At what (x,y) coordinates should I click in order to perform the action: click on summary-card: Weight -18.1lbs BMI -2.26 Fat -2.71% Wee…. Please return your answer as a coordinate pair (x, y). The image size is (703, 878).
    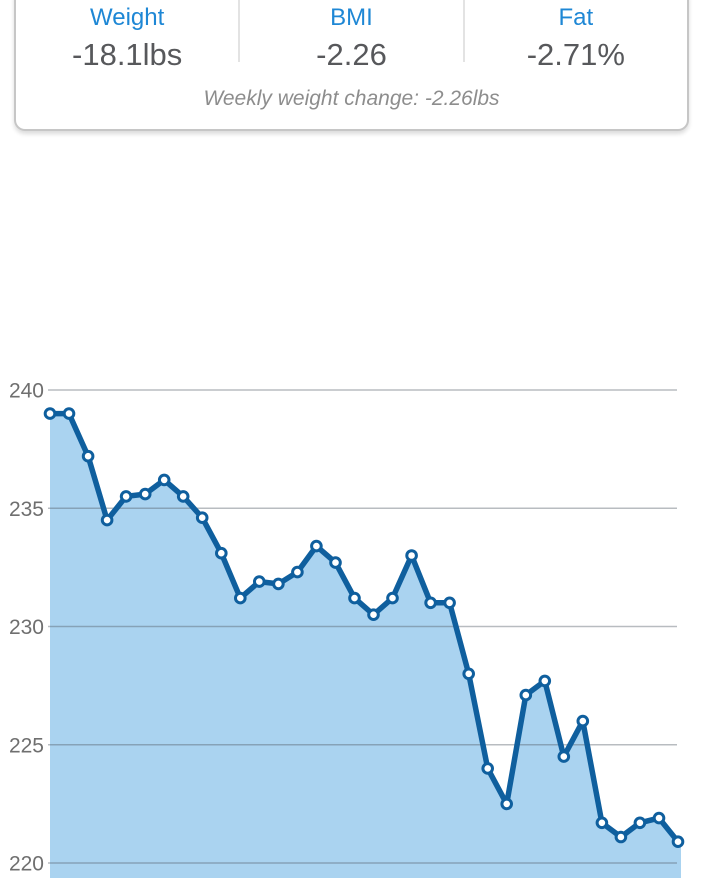
    Looking at the image, I should click on (351, 65).